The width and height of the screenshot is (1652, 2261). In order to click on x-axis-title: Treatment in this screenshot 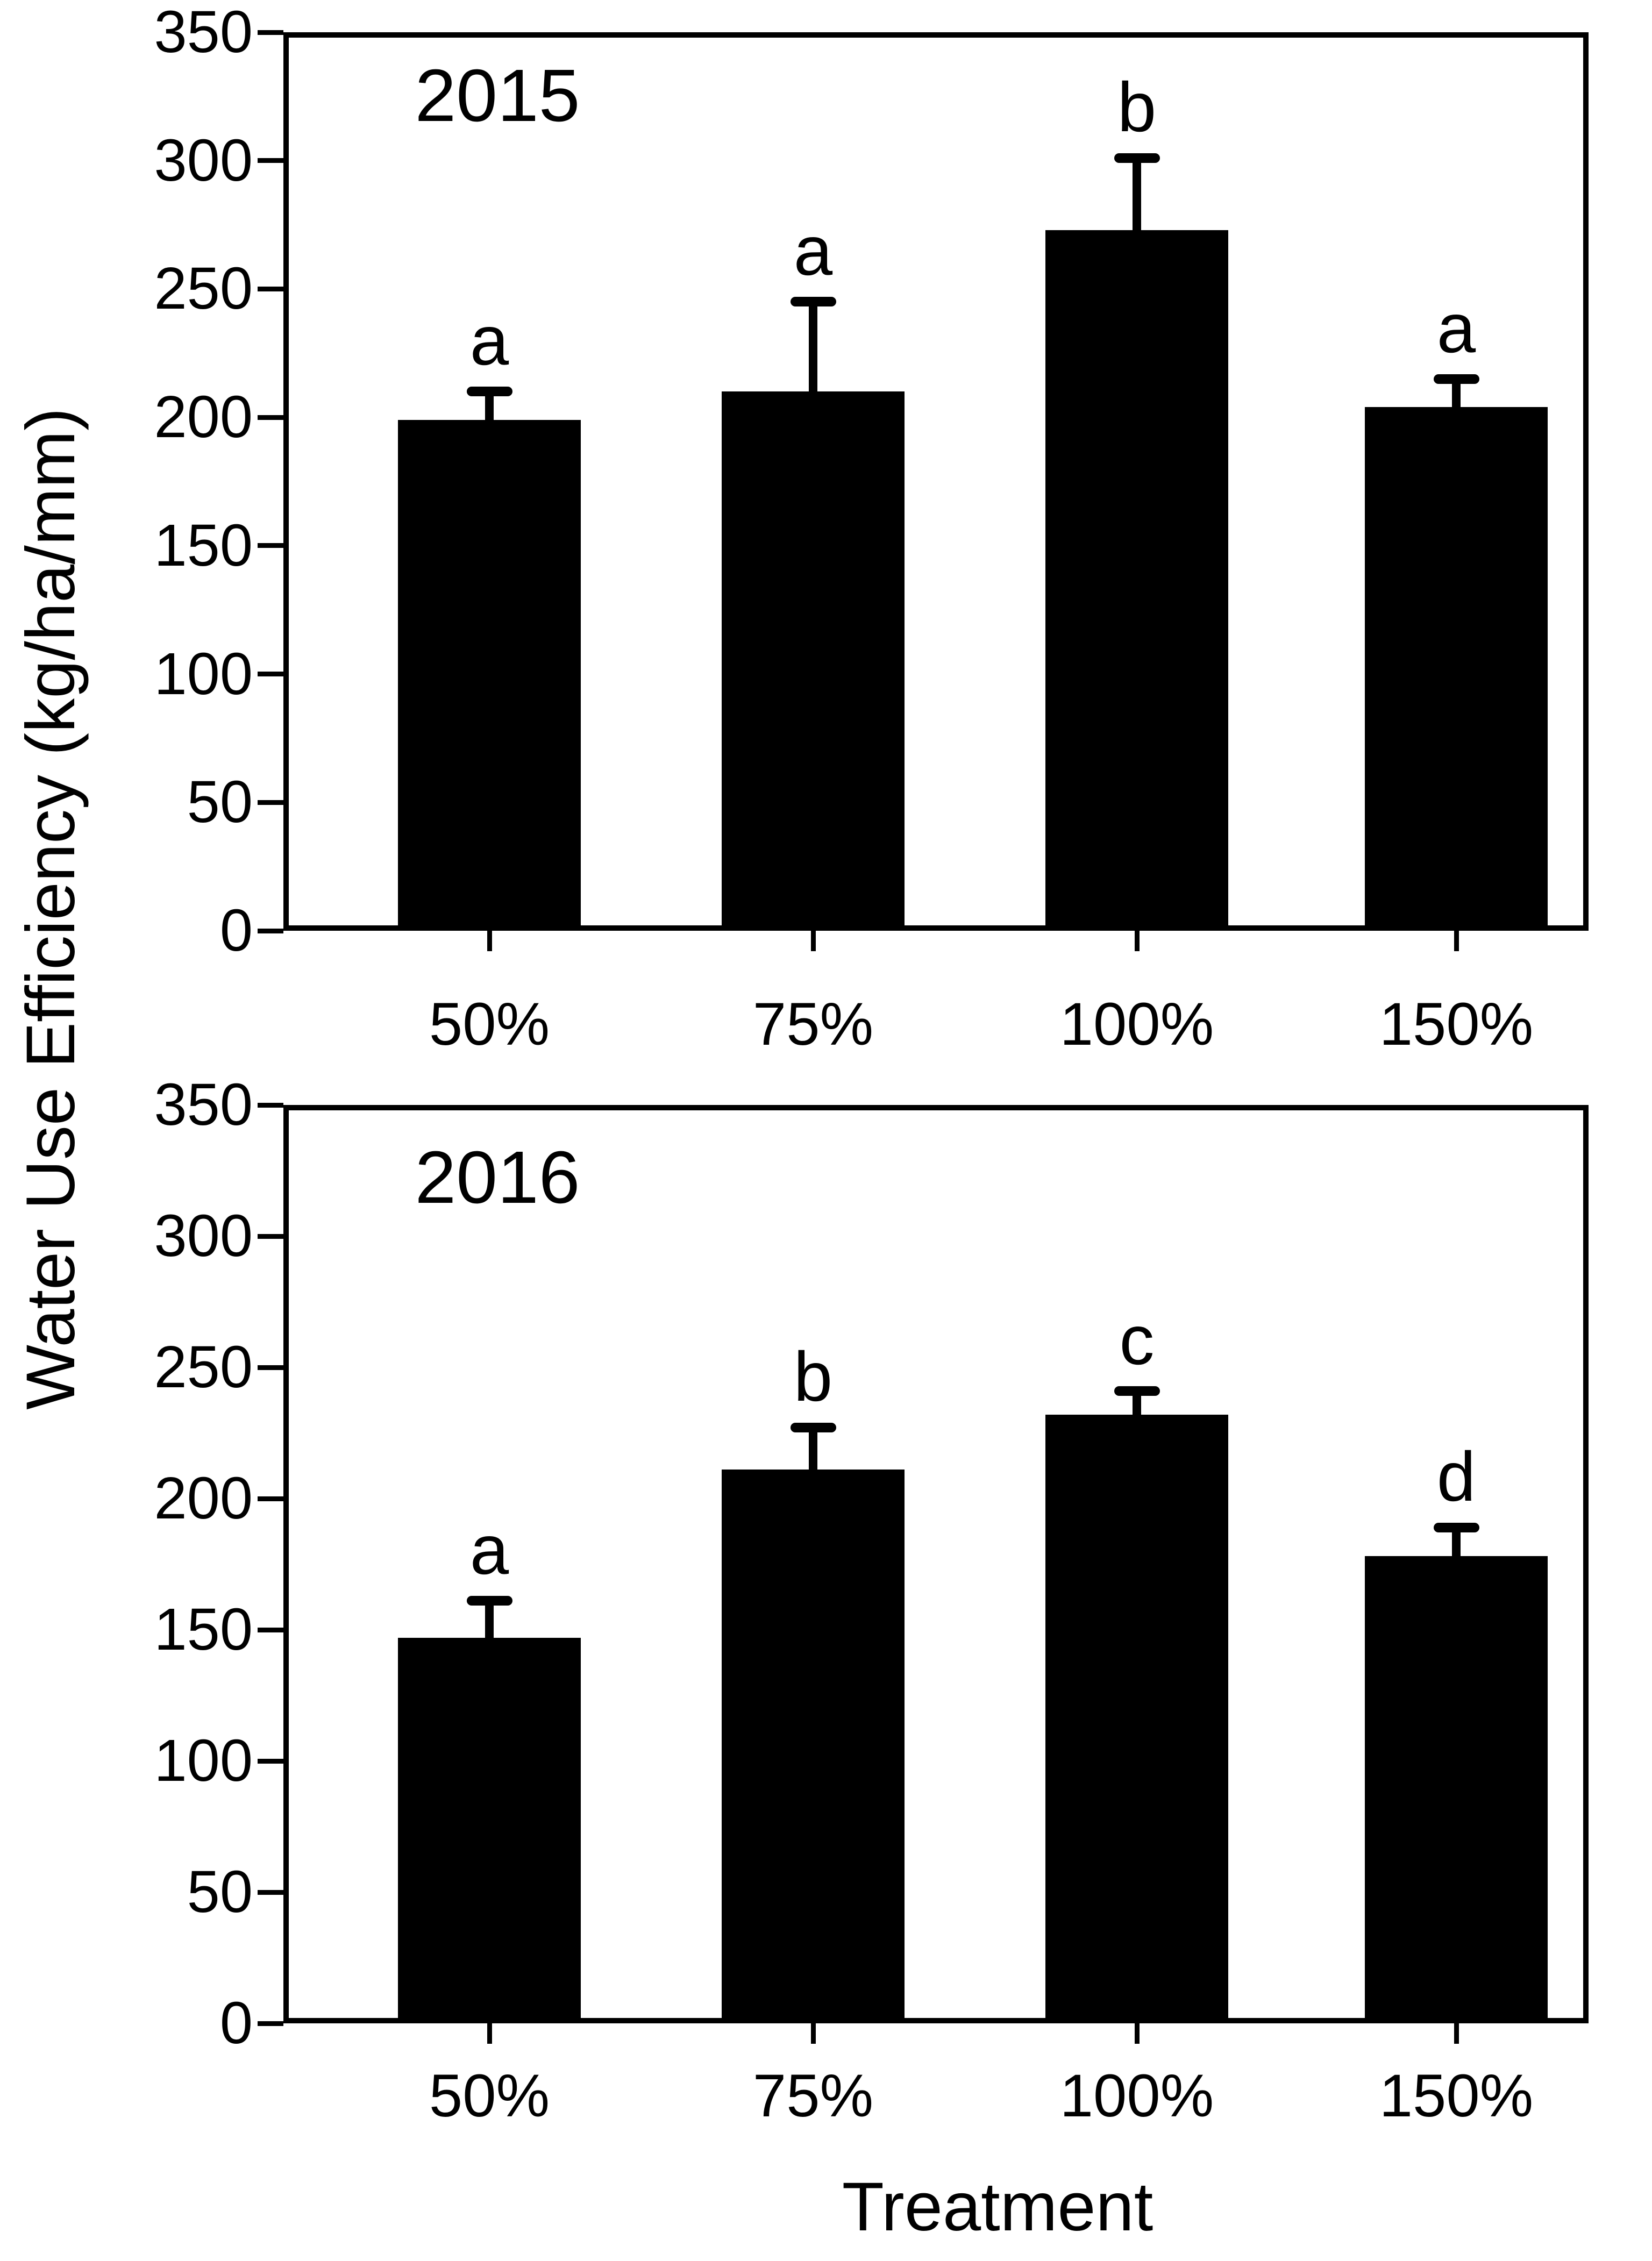, I will do `click(997, 2207)`.